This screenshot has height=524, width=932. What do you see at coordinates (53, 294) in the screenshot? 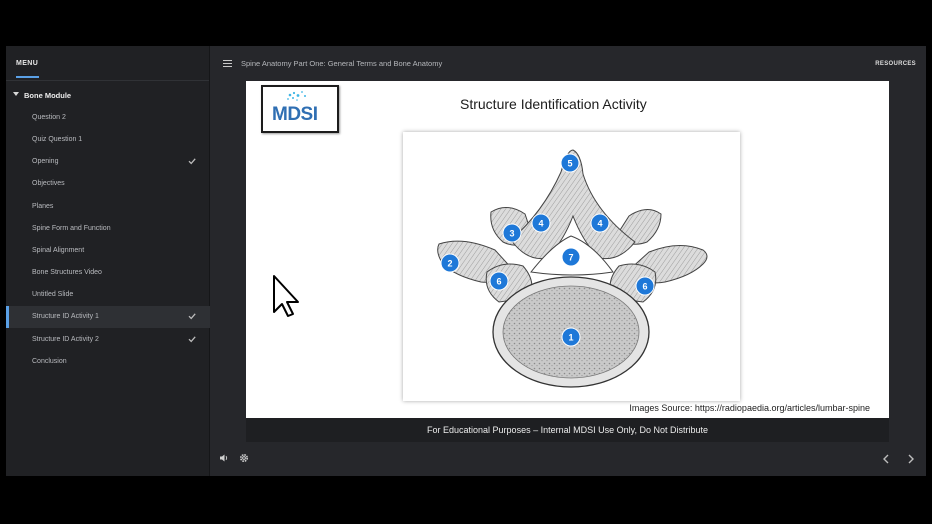
I see `menu-item-label: Untitled Slide` at bounding box center [53, 294].